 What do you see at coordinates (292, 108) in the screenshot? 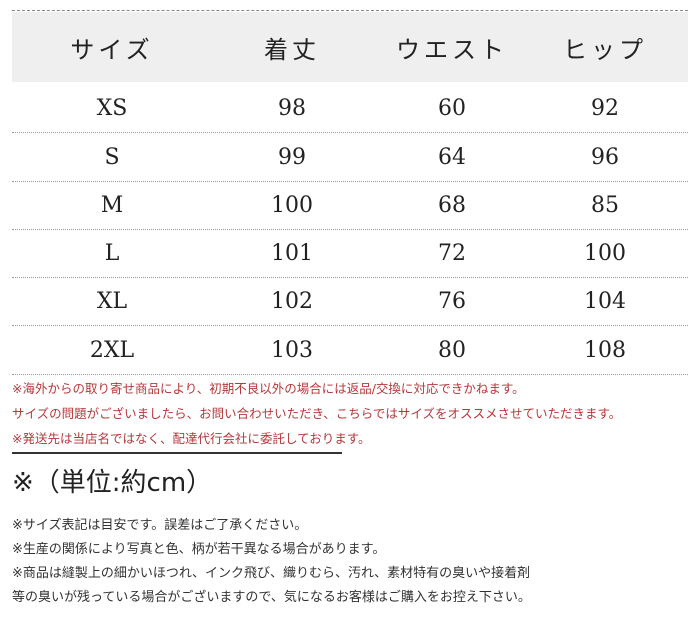
I see `length-cell: 98` at bounding box center [292, 108].